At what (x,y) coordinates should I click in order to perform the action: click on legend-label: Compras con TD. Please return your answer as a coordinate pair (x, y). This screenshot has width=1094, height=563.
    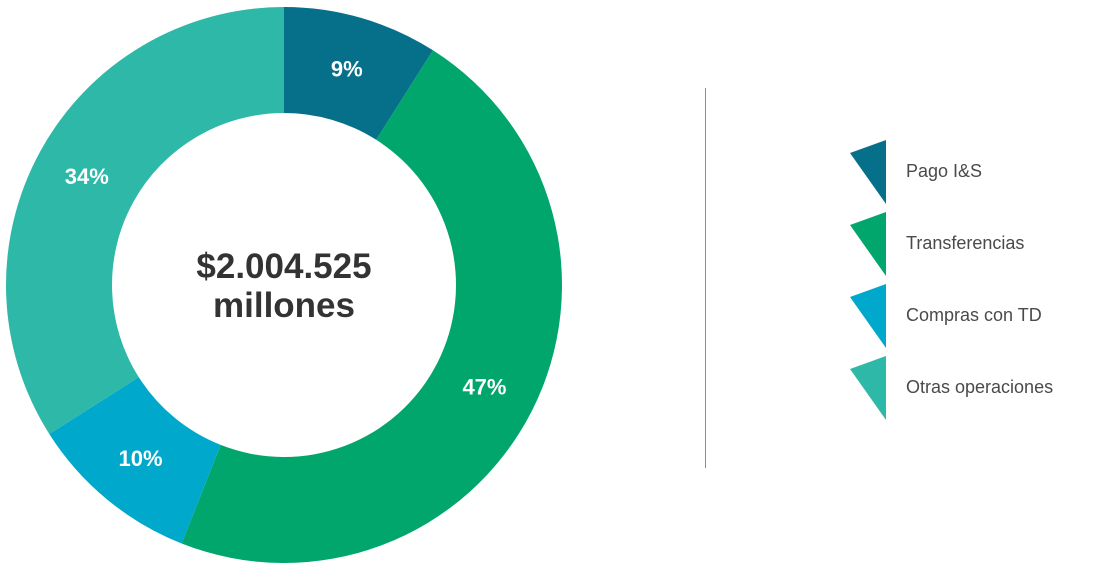
    Looking at the image, I should click on (974, 315).